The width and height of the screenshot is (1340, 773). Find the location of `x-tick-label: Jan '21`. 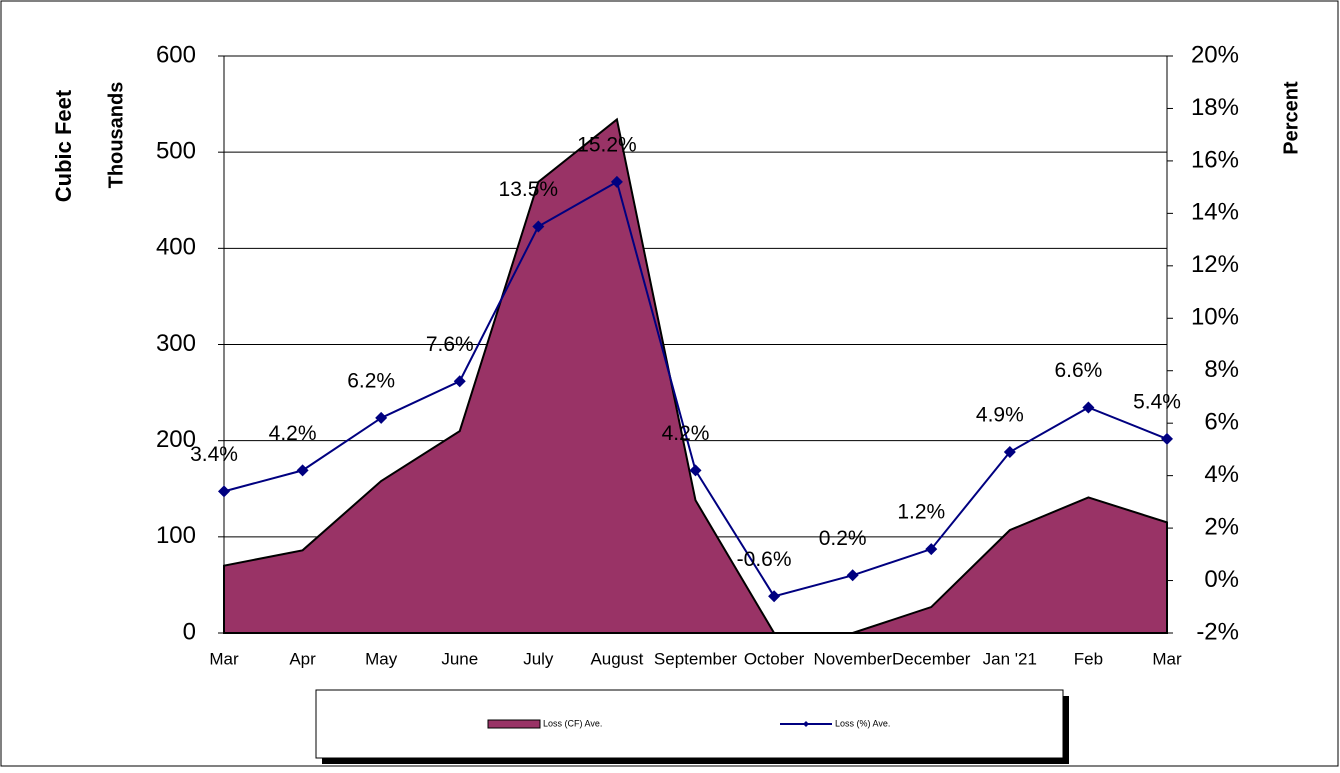

x-tick-label: Jan '21 is located at coordinates (1010, 658).